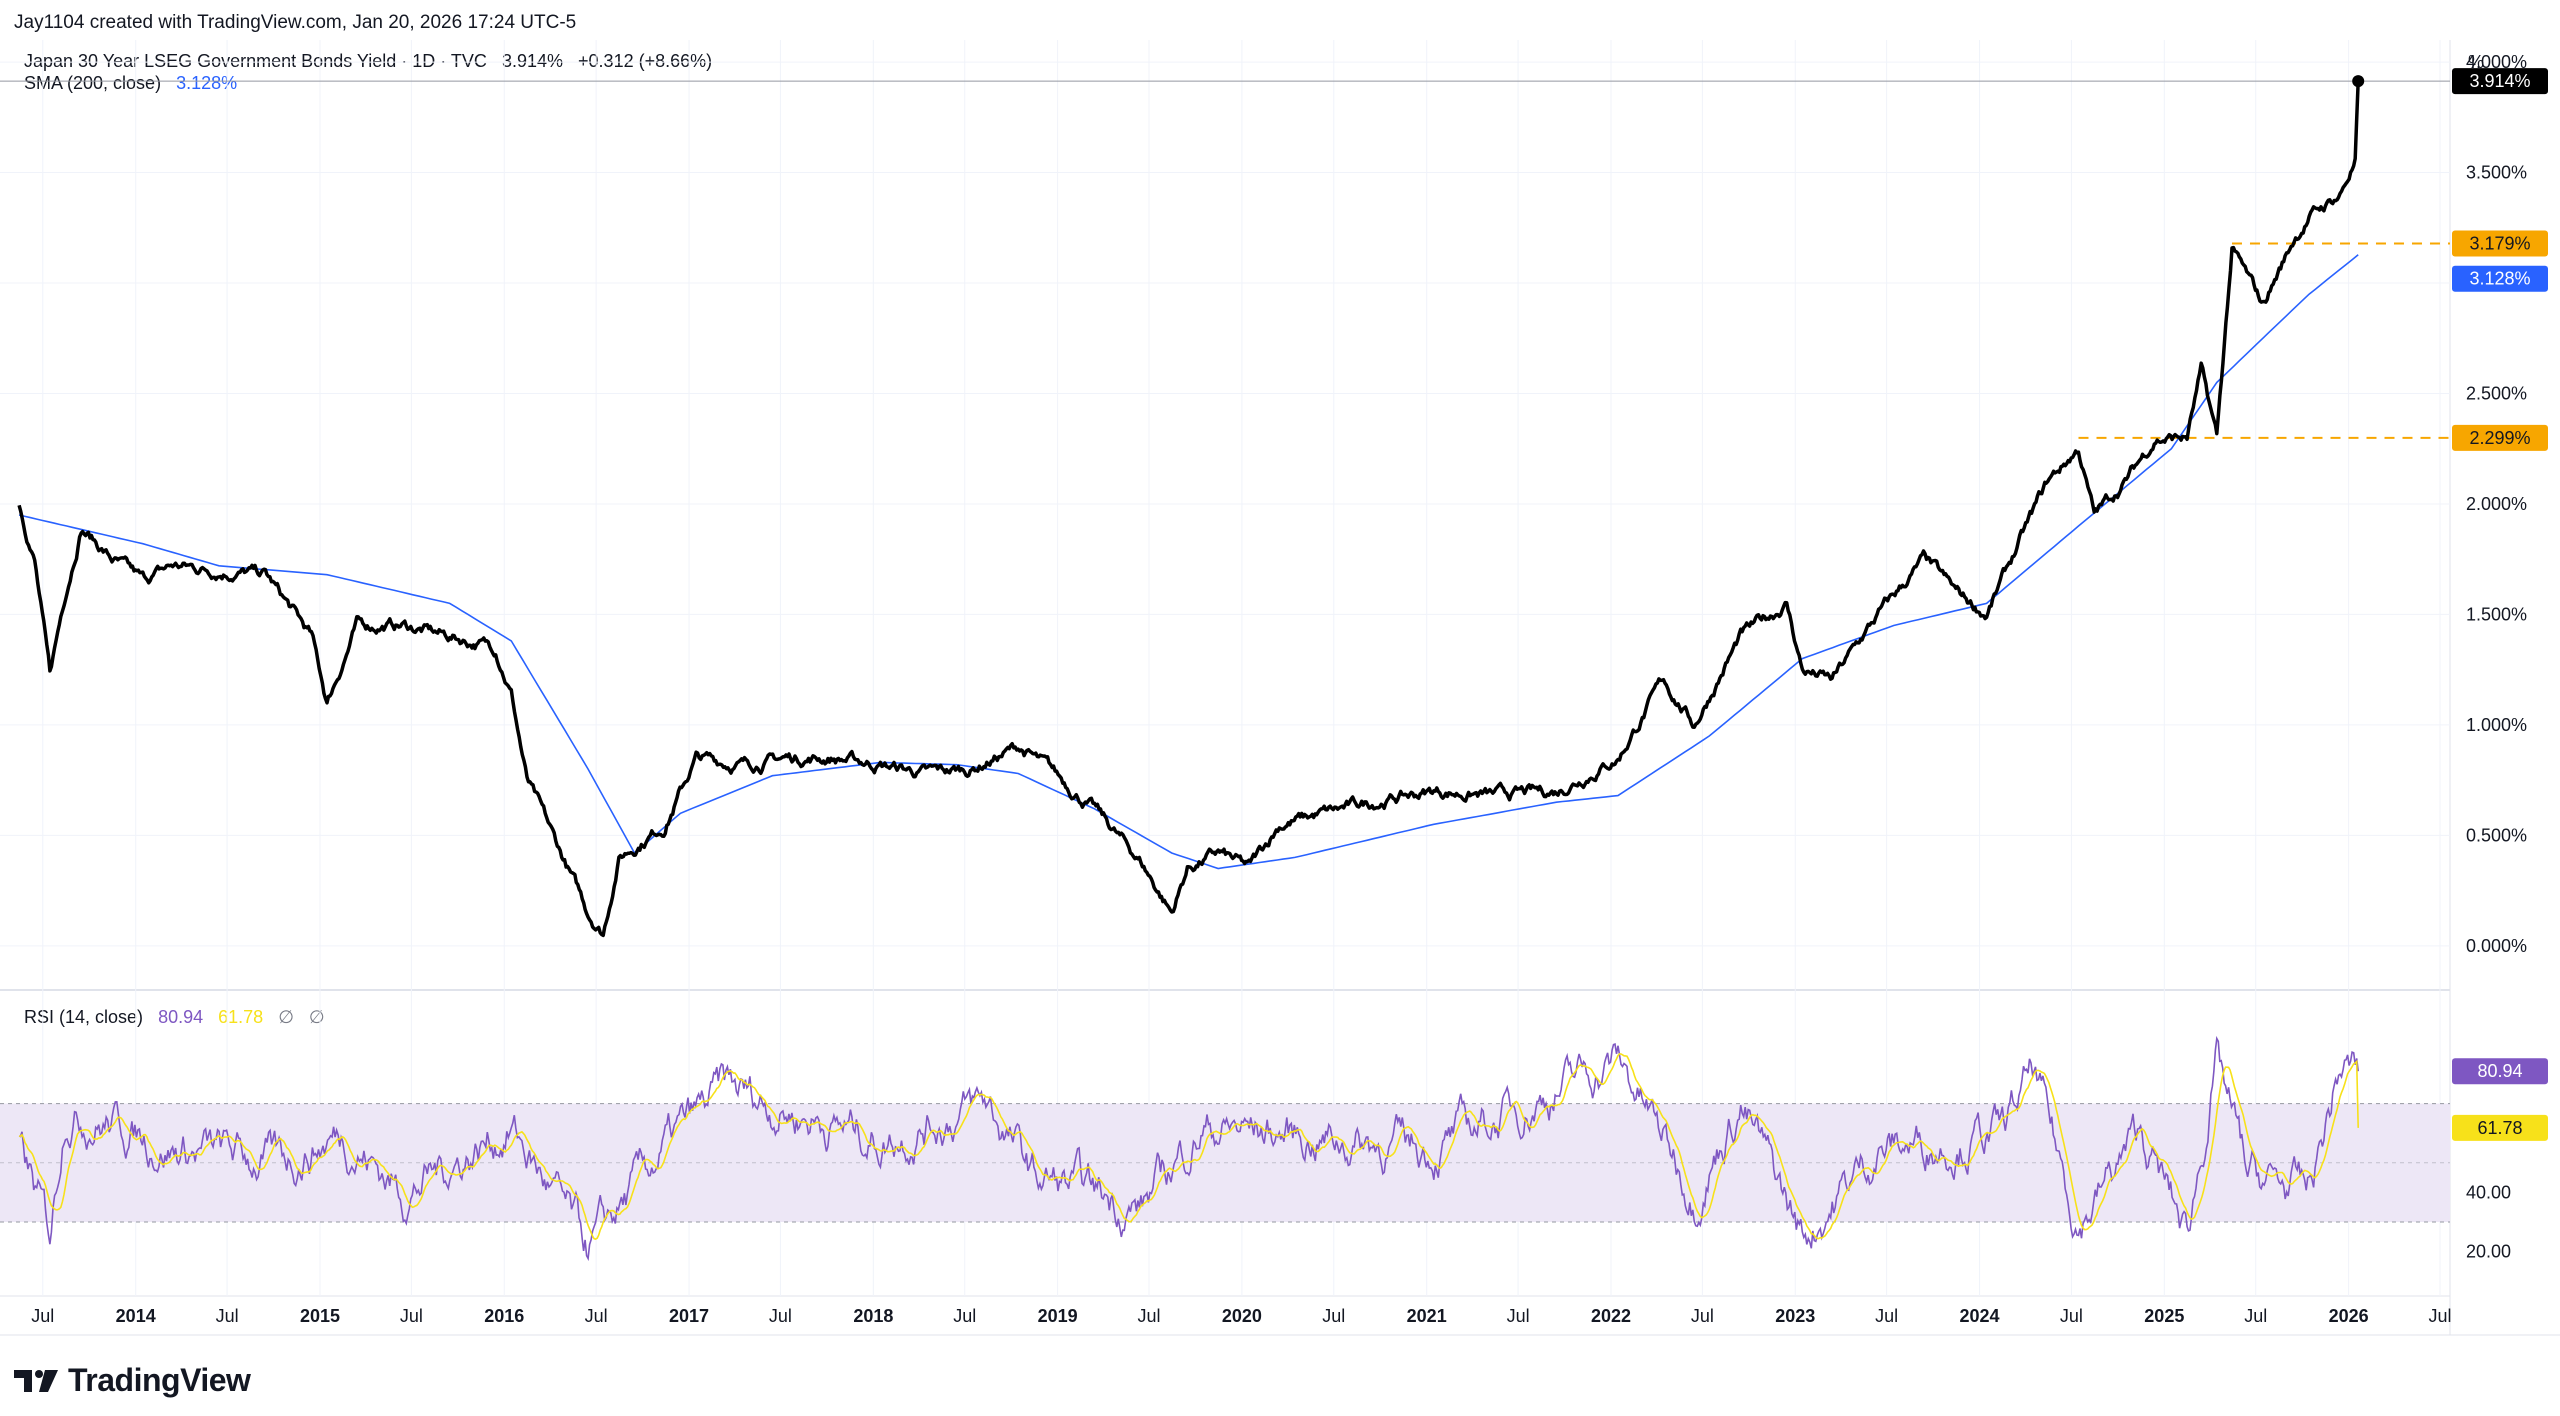  What do you see at coordinates (645, 61) in the screenshot?
I see `series-change: +0.312 (+8.66%)` at bounding box center [645, 61].